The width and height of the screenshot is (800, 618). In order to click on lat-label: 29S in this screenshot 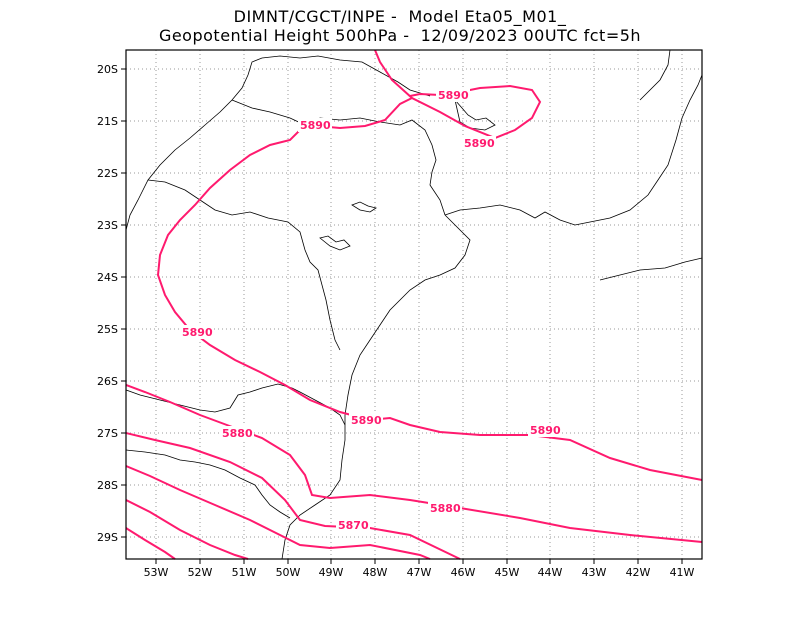, I will do `click(107, 537)`.